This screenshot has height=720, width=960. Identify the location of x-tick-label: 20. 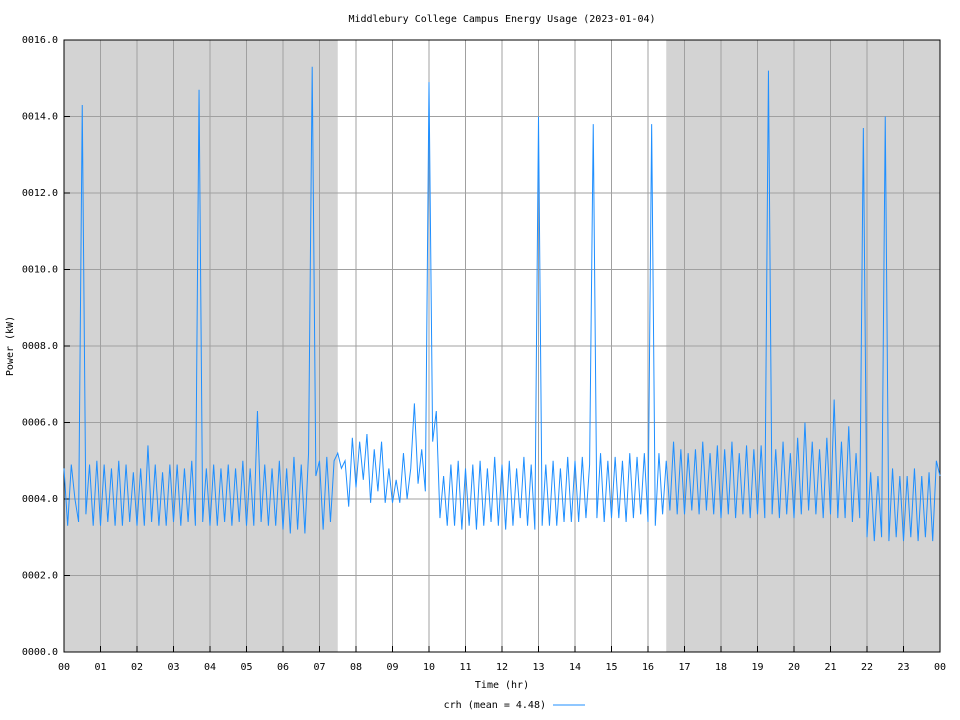
(794, 667).